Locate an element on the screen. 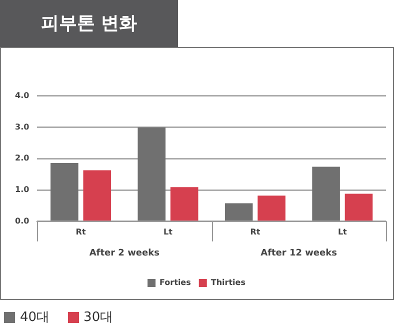 Image resolution: width=397 pixels, height=324 pixels. text: 30대 is located at coordinates (99, 316).